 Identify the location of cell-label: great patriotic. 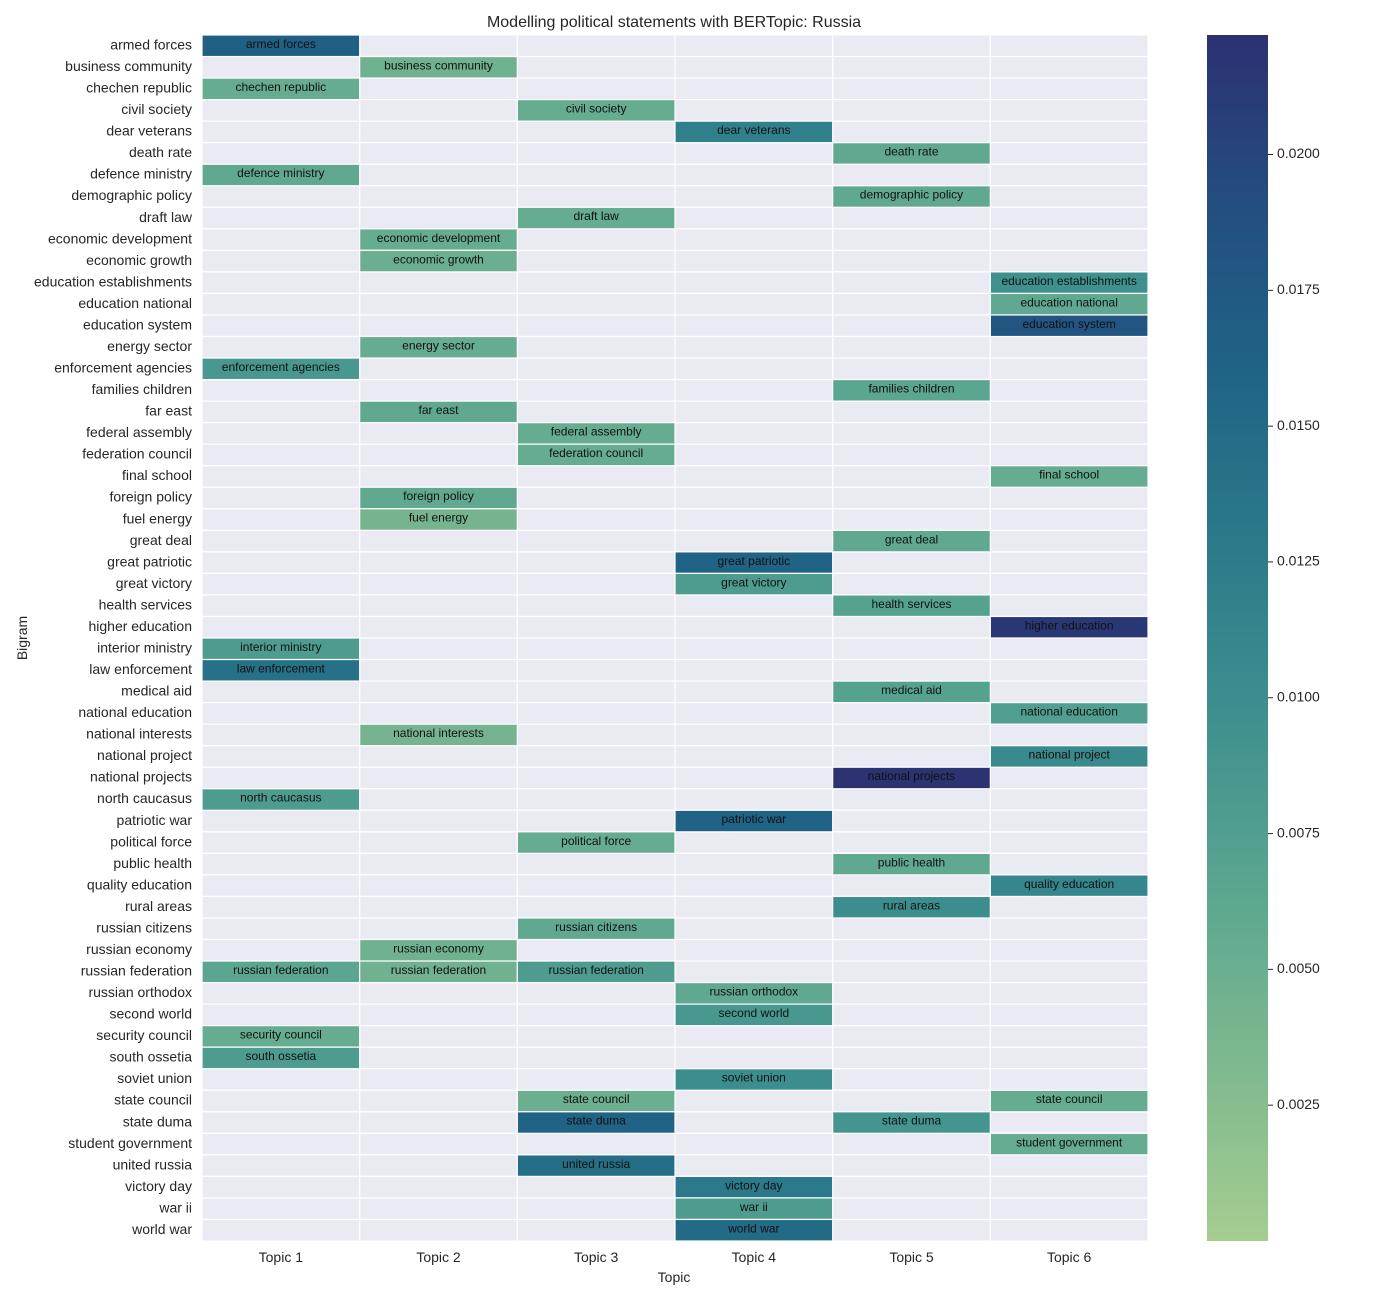
(753, 561).